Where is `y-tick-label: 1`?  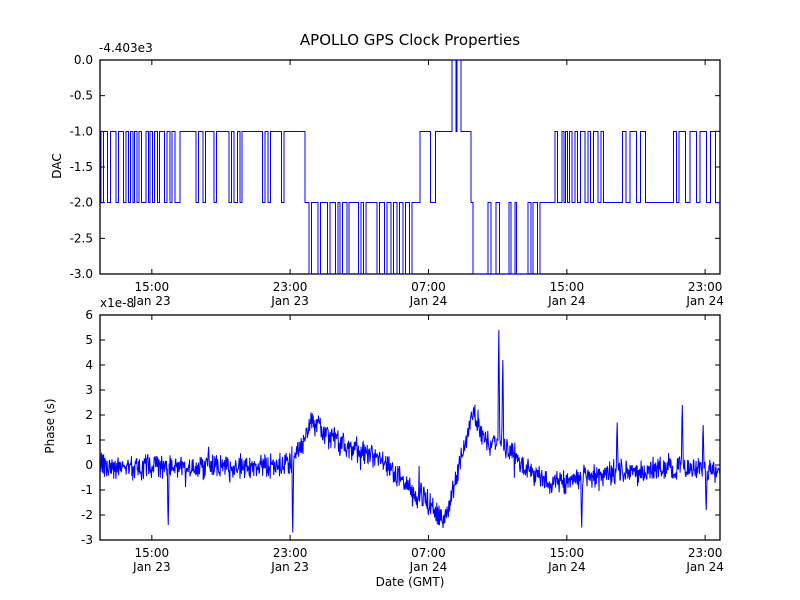 y-tick-label: 1 is located at coordinates (89, 440).